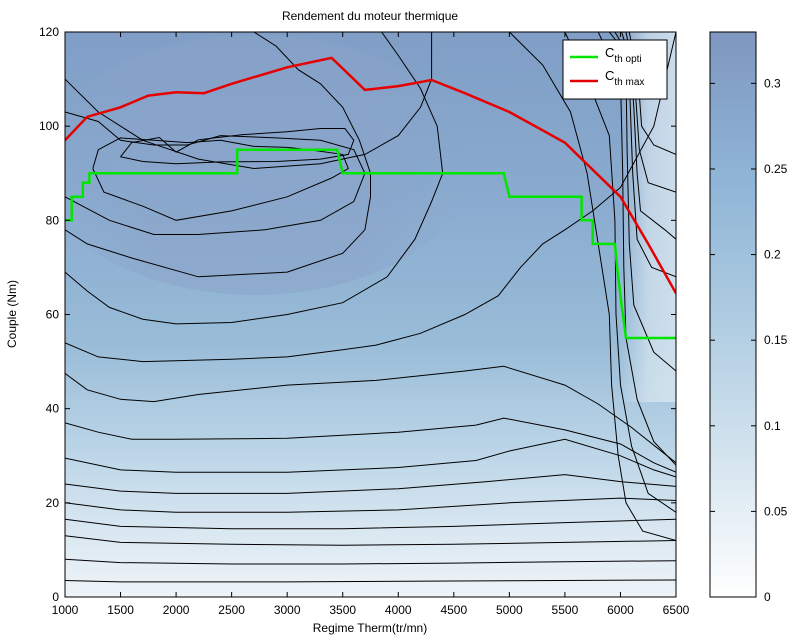 The image size is (799, 643). Describe the element at coordinates (627, 59) in the screenshot. I see `legend-label-opti-sub: th opti` at that location.